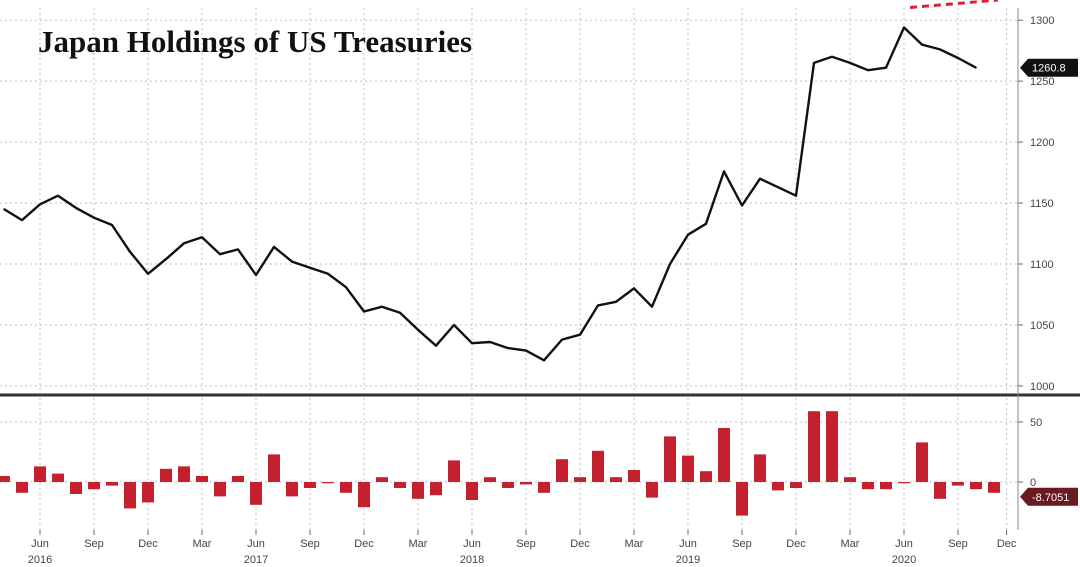  I want to click on last-change-flag-bg, so click(1049, 496).